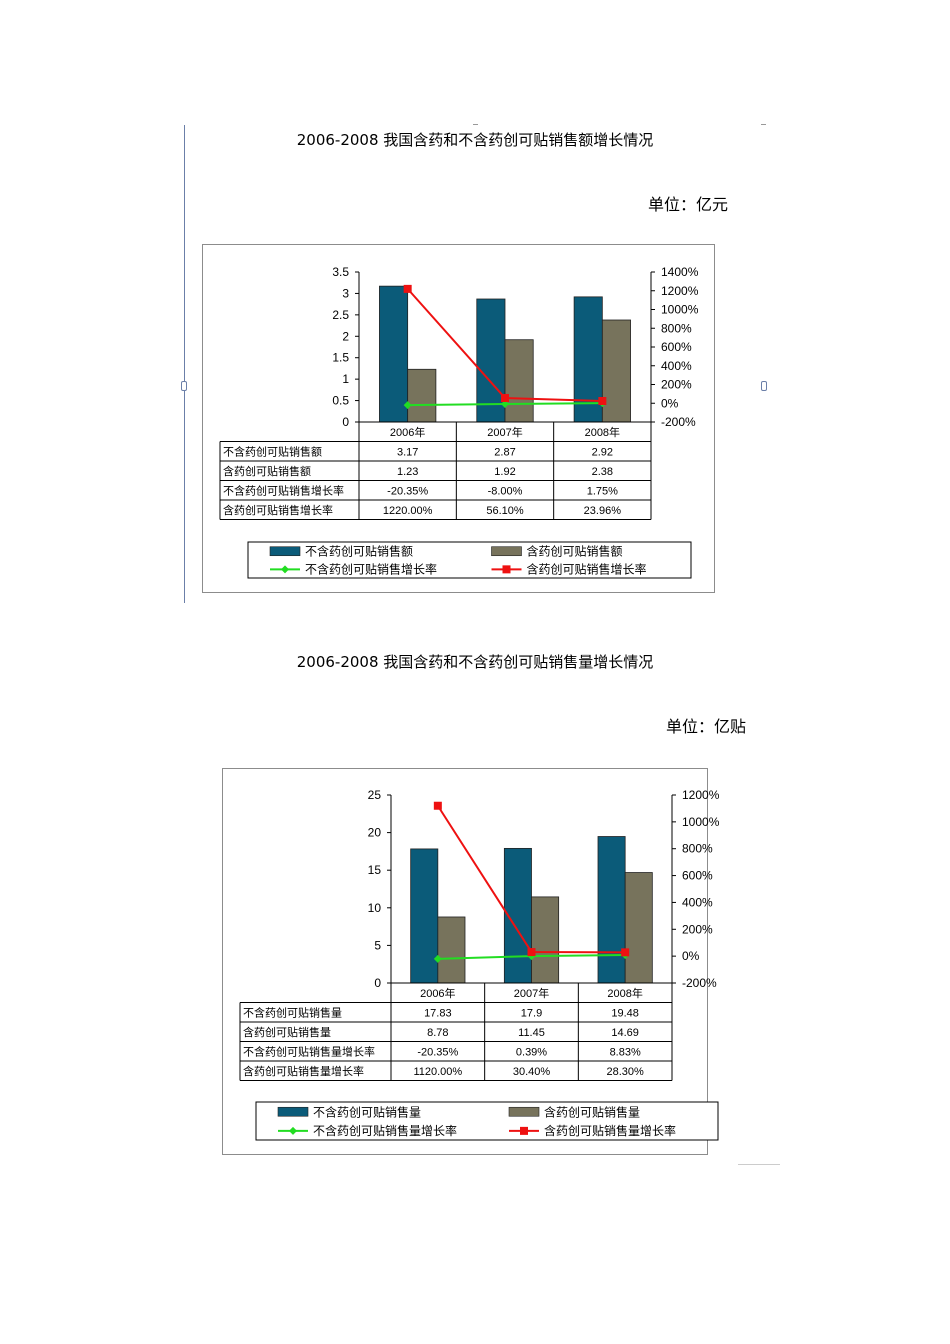 This screenshot has height=1344, width=950. I want to click on left-axis-tick-label: 2.5, so click(340, 315).